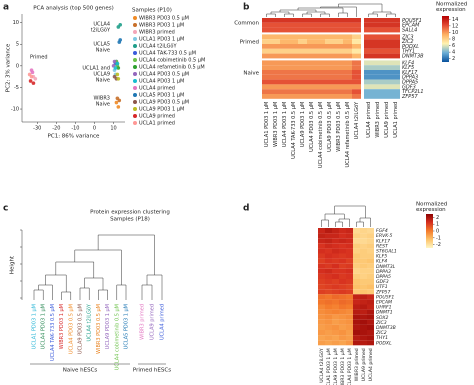 The width and height of the screenshot is (474, 385). Describe the element at coordinates (161, 110) in the screenshot. I see `legend-label: UCLA9 PD03 1 μM` at that location.